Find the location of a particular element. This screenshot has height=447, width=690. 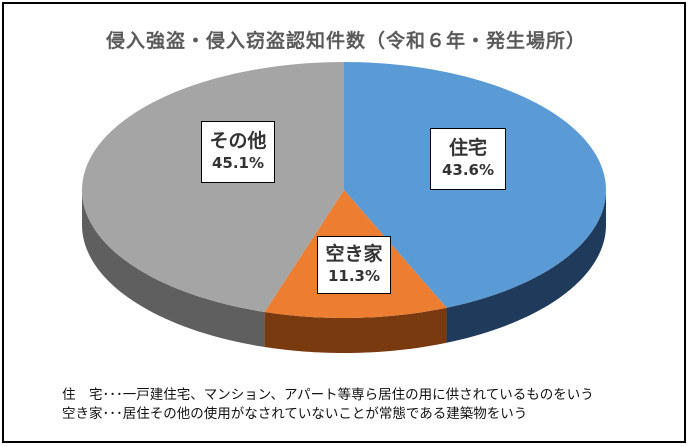

slice-value-vacant: 11.3% is located at coordinates (354, 276).